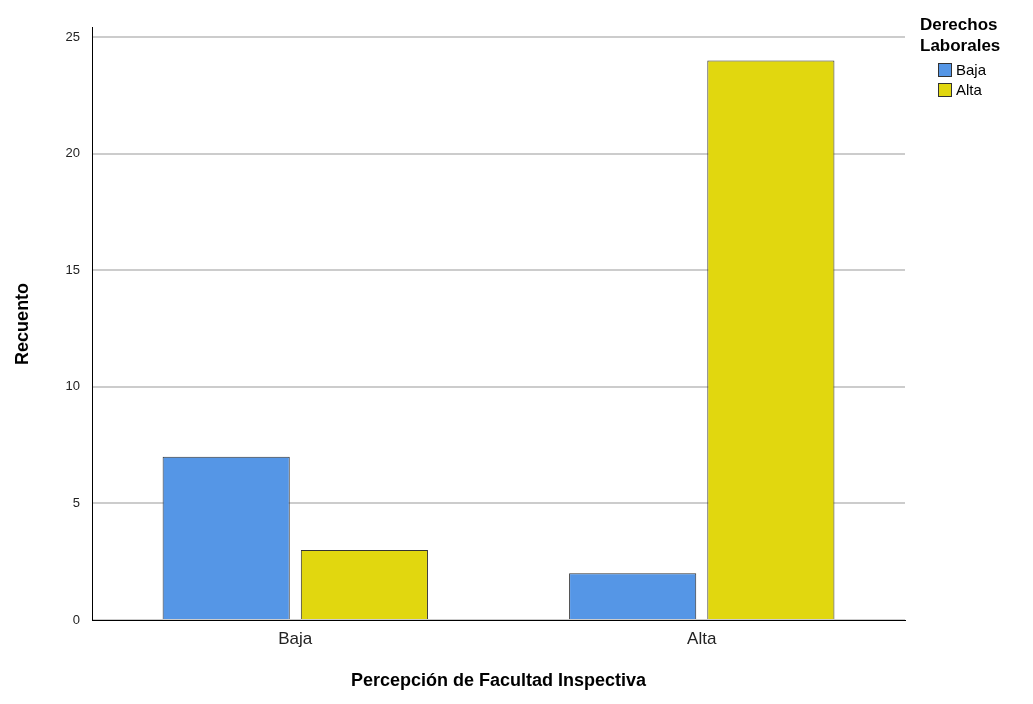 This screenshot has width=1033, height=704. I want to click on legend-label: Baja, so click(971, 70).